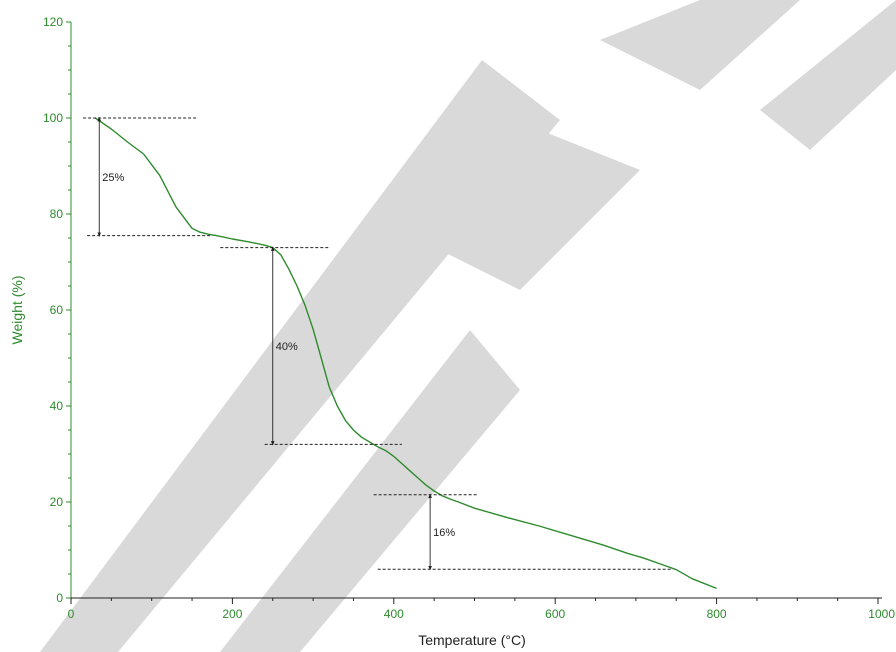  What do you see at coordinates (717, 614) in the screenshot?
I see `x-tick-label: 800` at bounding box center [717, 614].